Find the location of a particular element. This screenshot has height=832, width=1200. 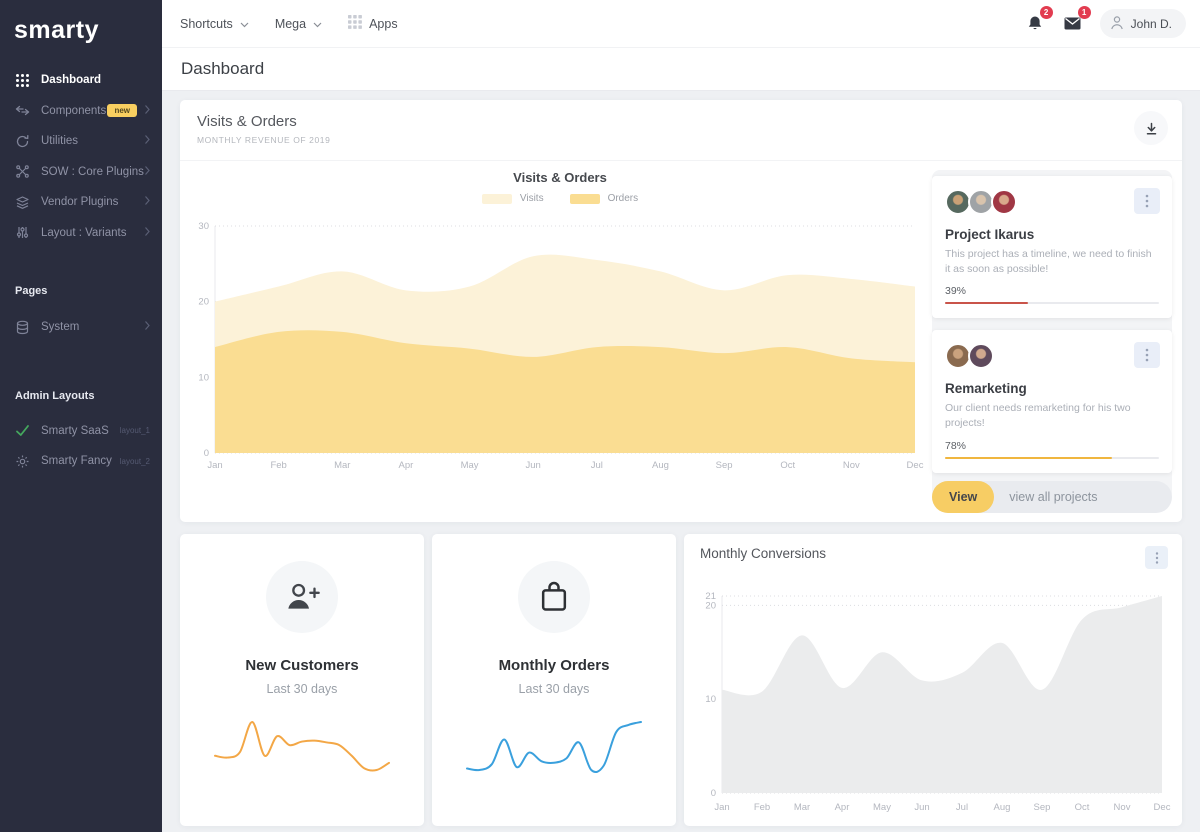

legend-label: Orders is located at coordinates (623, 198).